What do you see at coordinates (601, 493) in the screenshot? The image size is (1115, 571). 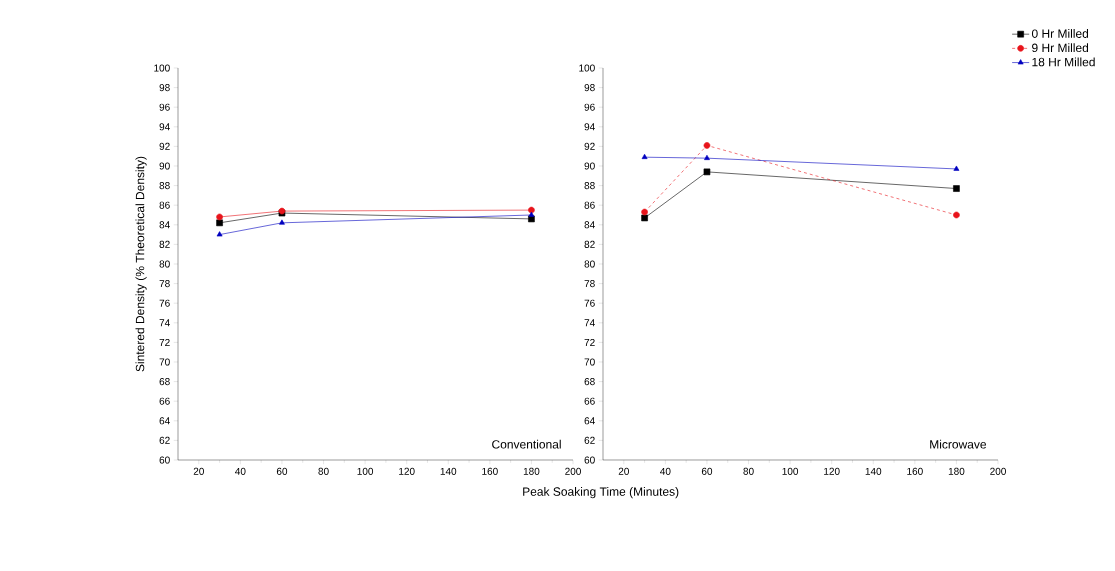 I see `x-axis-title: Peak Soaking Time (Minutes)` at bounding box center [601, 493].